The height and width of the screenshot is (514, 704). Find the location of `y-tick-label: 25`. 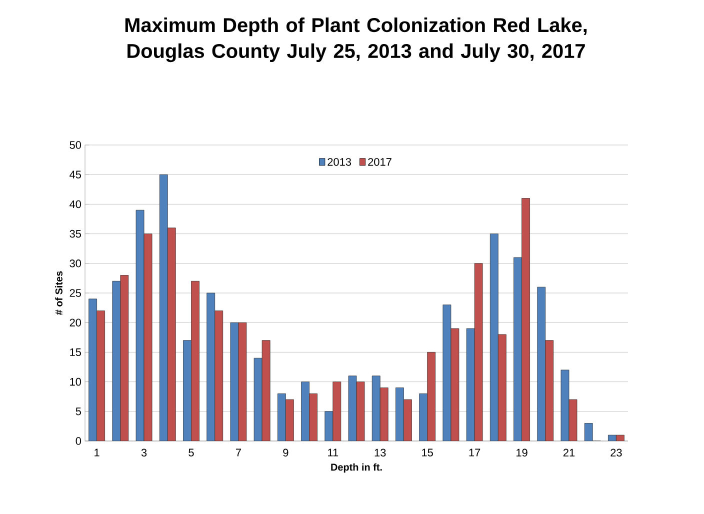

y-tick-label: 25 is located at coordinates (76, 293).